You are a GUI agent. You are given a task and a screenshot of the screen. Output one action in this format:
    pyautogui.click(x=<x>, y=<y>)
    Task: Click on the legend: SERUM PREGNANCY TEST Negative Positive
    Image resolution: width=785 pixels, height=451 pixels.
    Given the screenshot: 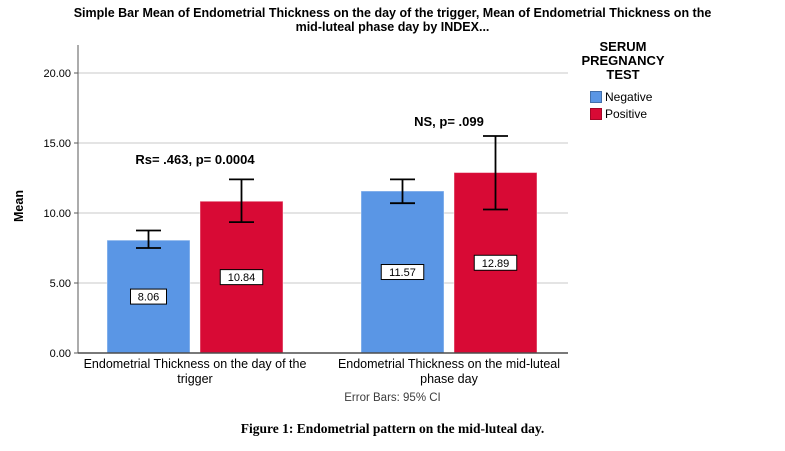 What is the action you would take?
    pyautogui.click(x=623, y=80)
    